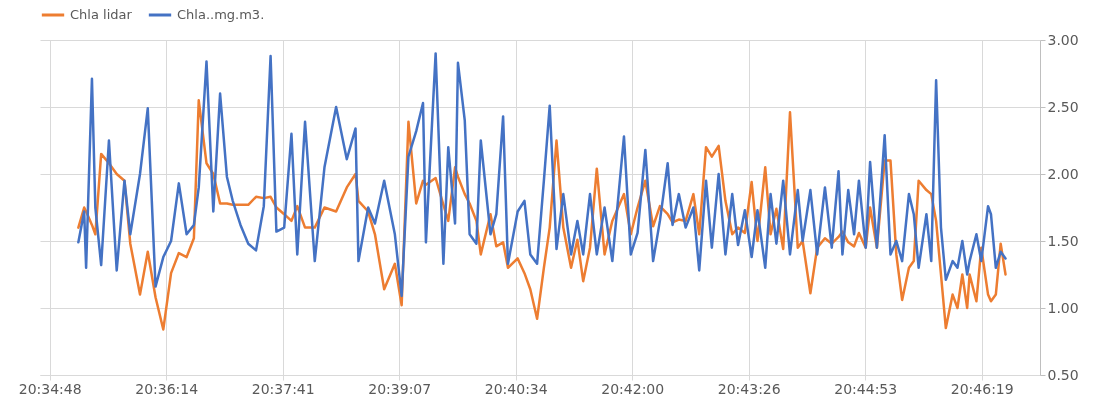 This screenshot has height=419, width=1099. I want to click on x-tick-label: 20:37:41, so click(283, 388).